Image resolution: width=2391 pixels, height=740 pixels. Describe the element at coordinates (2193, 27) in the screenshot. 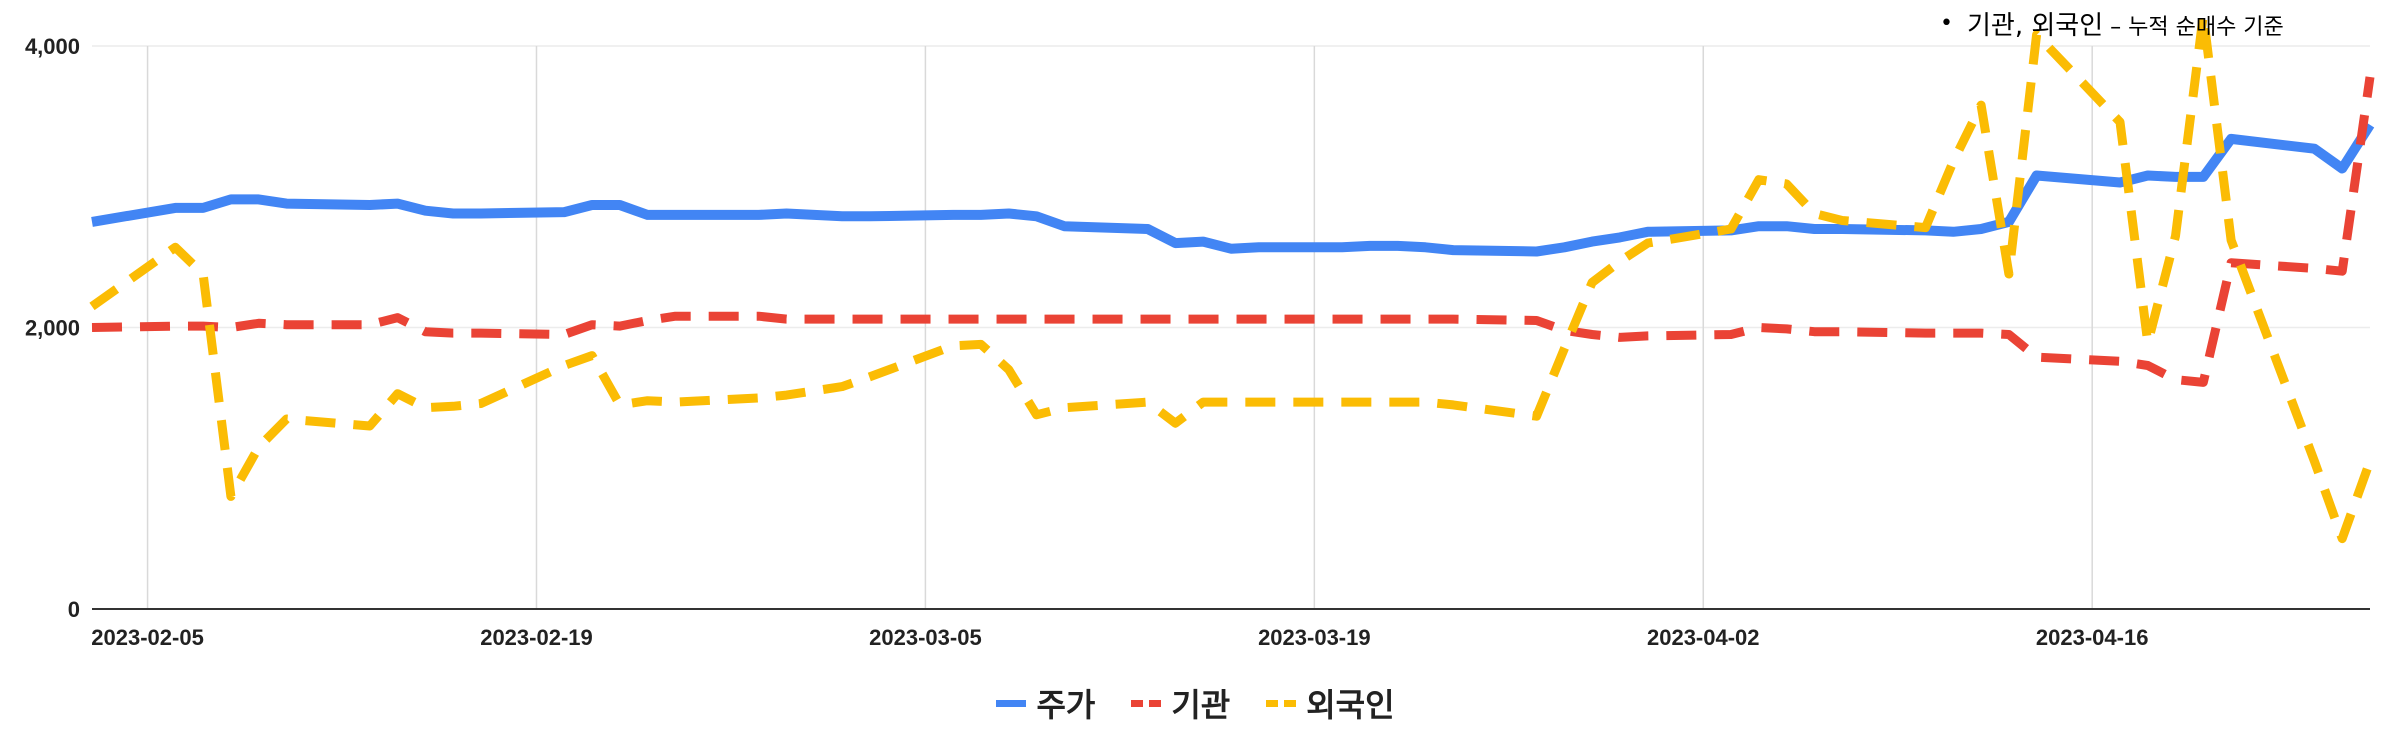

I see `note-rest-text: – 누적 순매수 기준` at that location.